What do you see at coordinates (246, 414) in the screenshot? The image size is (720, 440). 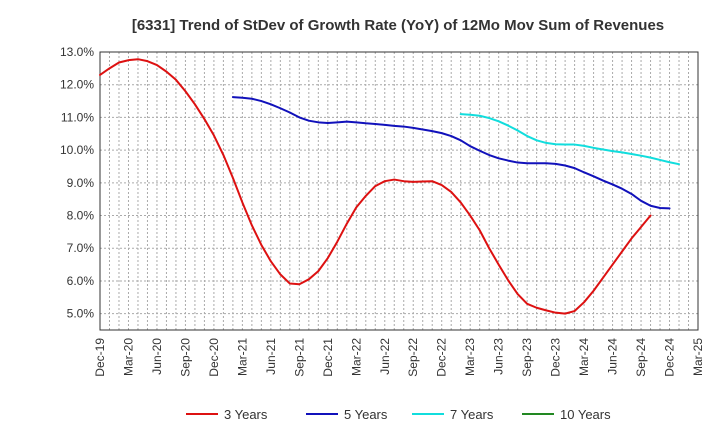 I see `legend-label-3-years: 3 Years` at bounding box center [246, 414].